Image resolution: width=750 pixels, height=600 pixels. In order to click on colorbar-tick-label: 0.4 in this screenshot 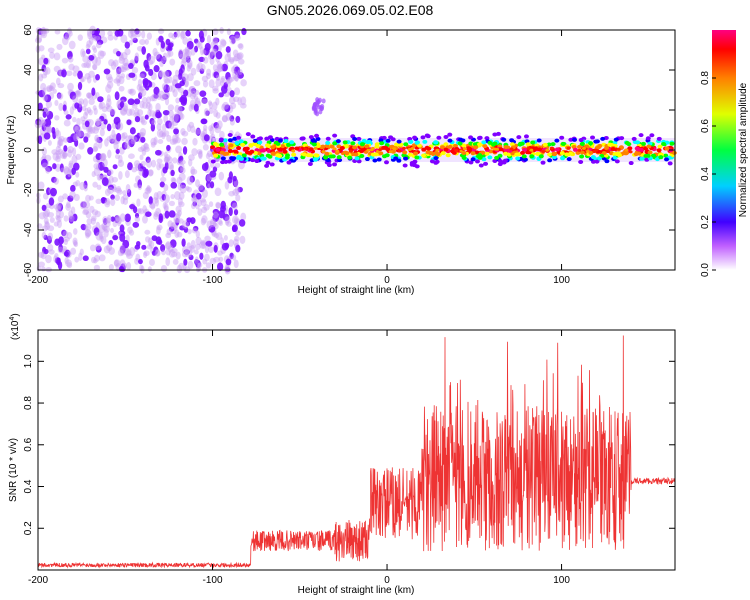, I will do `click(705, 174)`.